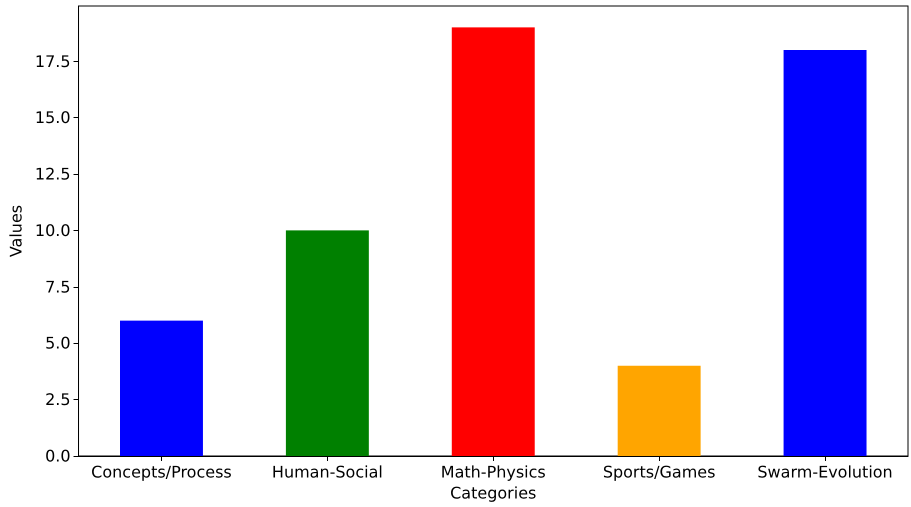 This screenshot has width=911, height=507. Describe the element at coordinates (493, 492) in the screenshot. I see `x-axis-title: Categories` at that location.